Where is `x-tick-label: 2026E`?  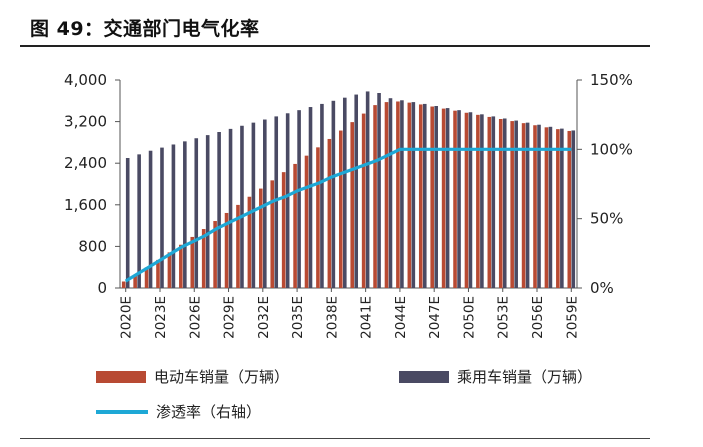
x-tick-label: 2026E is located at coordinates (195, 317).